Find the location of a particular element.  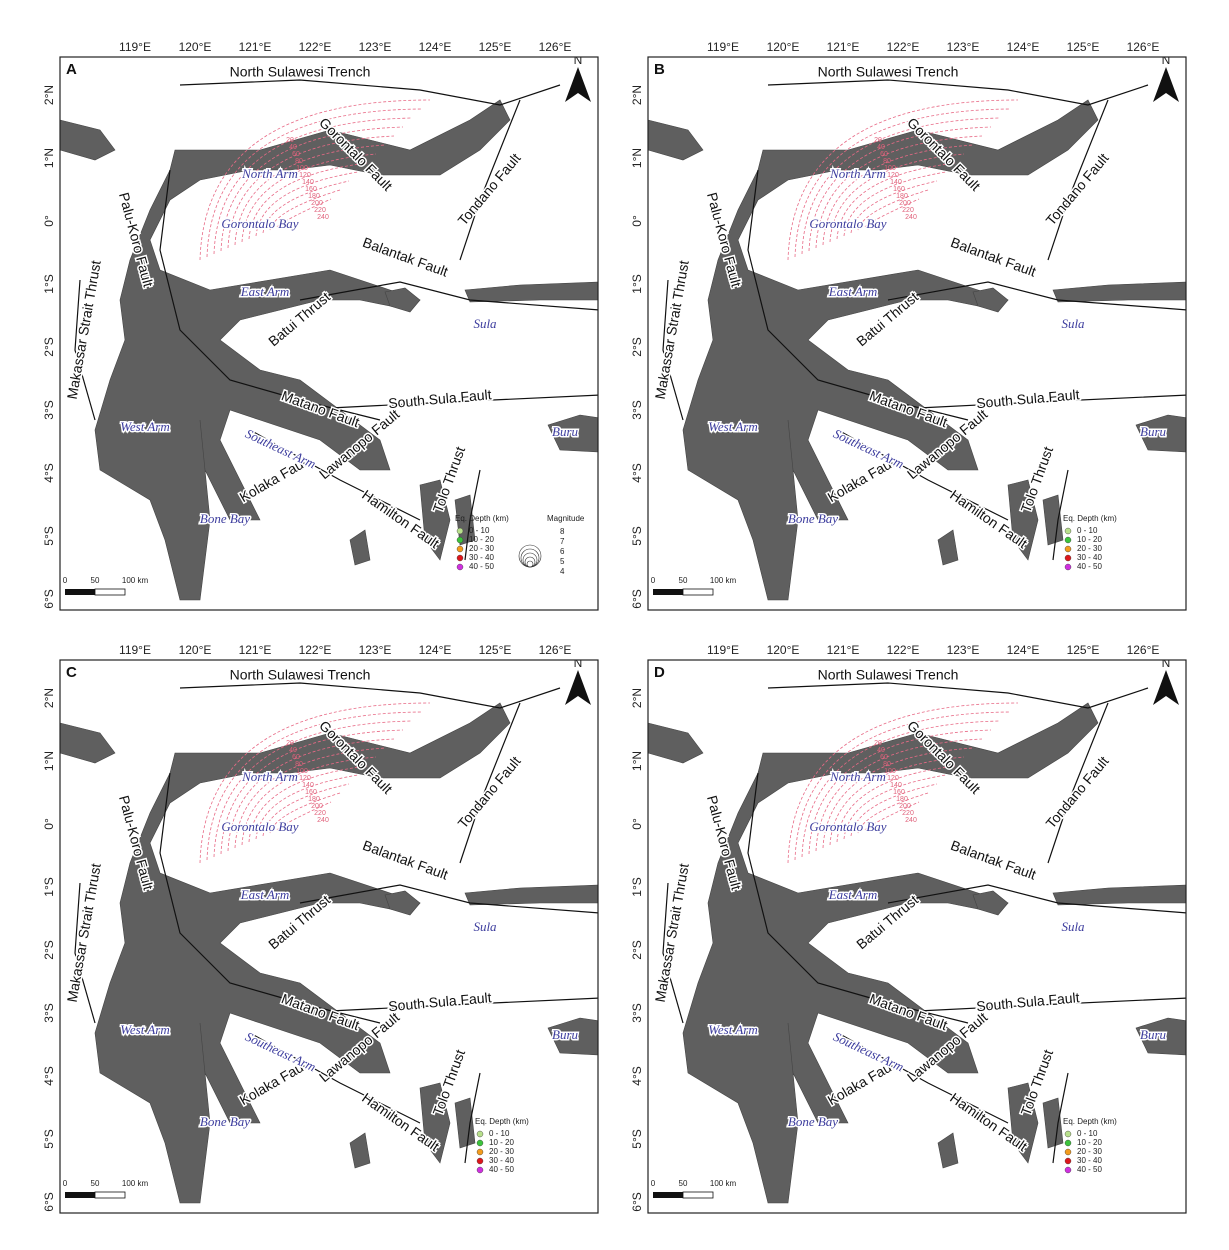

contour-label: 60 is located at coordinates (296, 757).